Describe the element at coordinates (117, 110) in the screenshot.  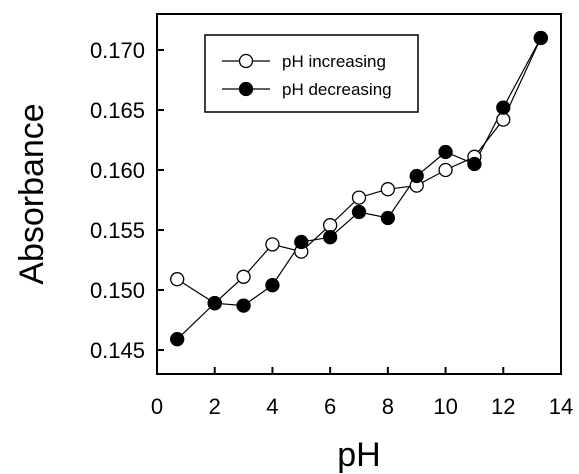
I see `y-tick-label: 0.165` at that location.